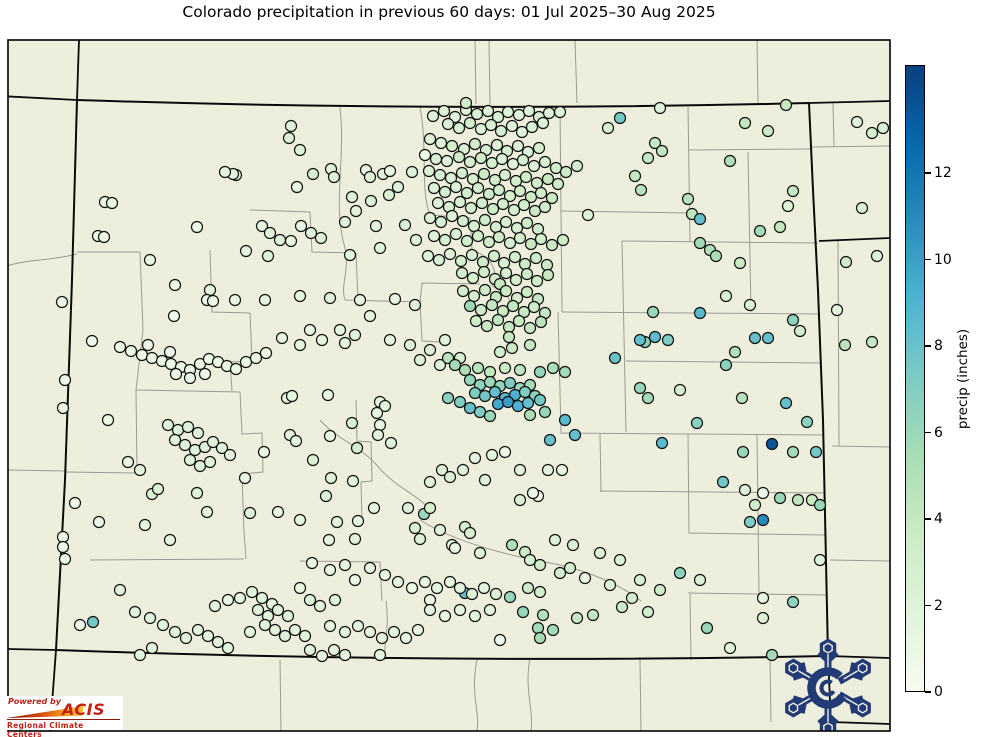 This screenshot has width=982, height=737. Describe the element at coordinates (938, 605) in the screenshot. I see `colorbar-tick-label: 2` at that location.